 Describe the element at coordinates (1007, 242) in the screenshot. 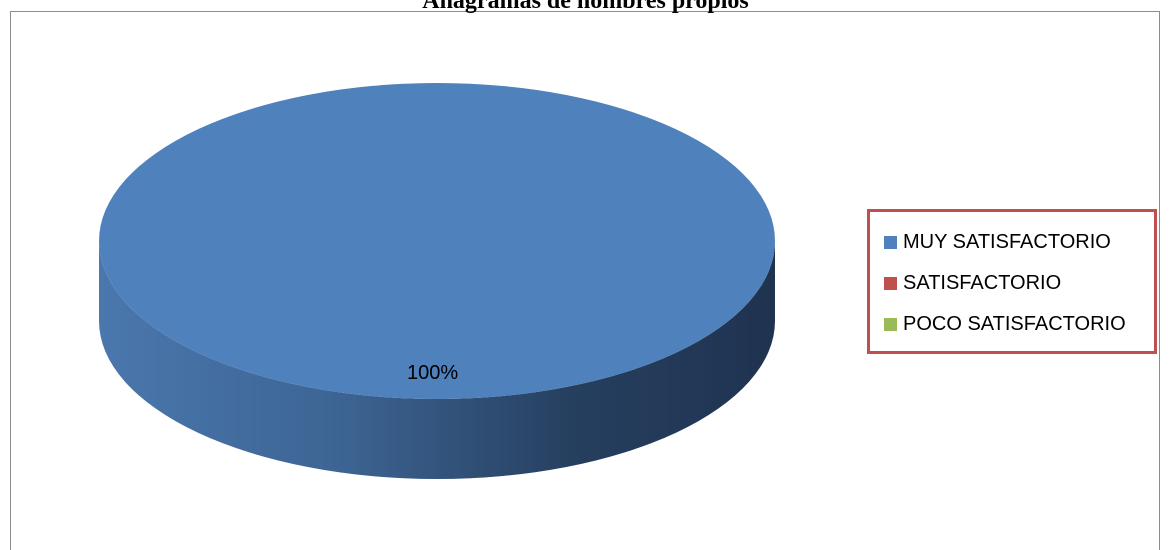

I see `legend-label-muy-satisfactorio: MUY SATISFACTORIO` at that location.